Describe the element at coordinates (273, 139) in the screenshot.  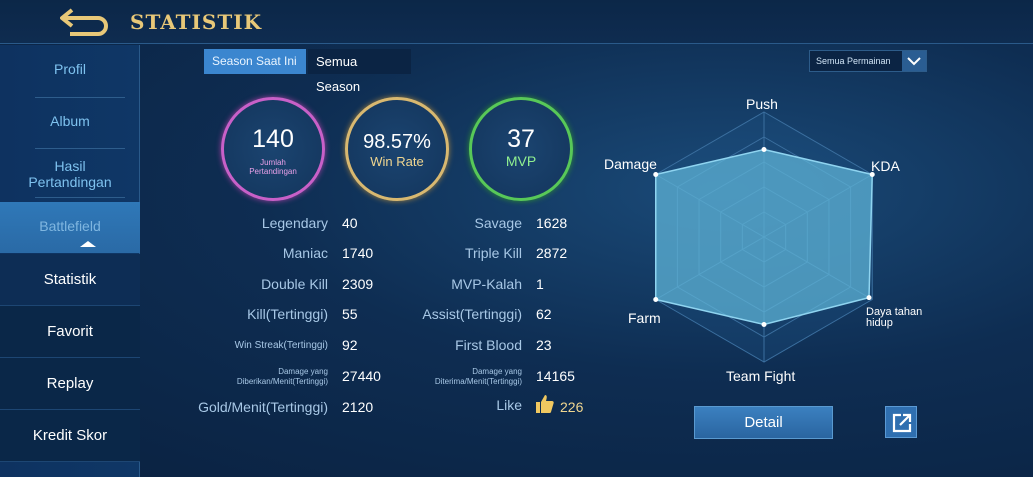
I see `matches-value: 140` at that location.